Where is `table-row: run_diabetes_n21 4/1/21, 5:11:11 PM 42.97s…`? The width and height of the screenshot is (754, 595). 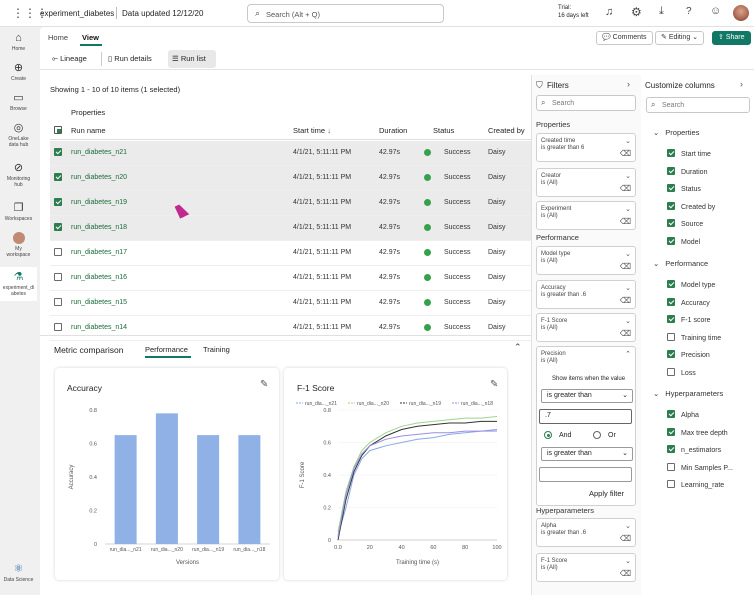 table-row: run_diabetes_n21 4/1/21, 5:11:11 PM 42.97s… is located at coordinates (290, 153).